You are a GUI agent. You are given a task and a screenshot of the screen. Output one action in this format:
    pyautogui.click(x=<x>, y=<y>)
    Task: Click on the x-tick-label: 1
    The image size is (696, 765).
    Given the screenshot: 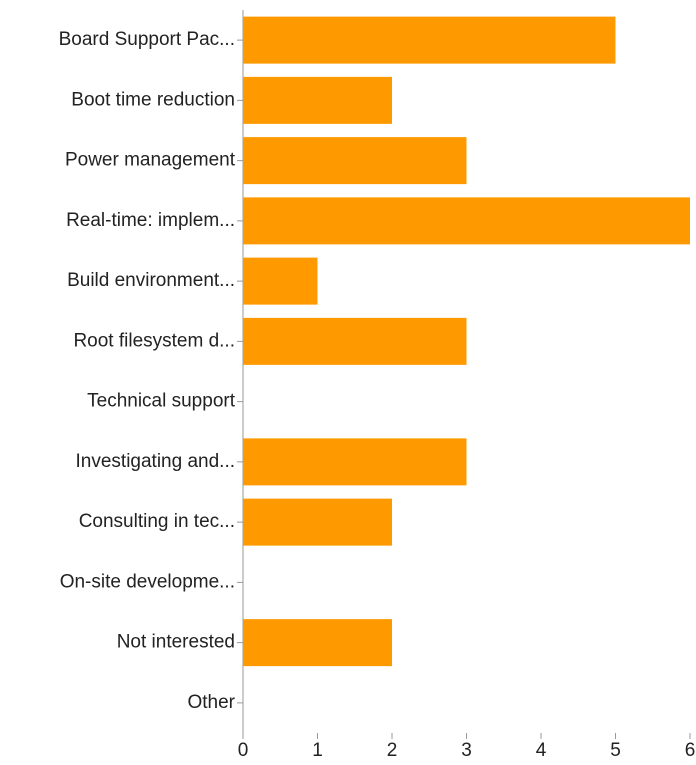 What is the action you would take?
    pyautogui.click(x=317, y=750)
    